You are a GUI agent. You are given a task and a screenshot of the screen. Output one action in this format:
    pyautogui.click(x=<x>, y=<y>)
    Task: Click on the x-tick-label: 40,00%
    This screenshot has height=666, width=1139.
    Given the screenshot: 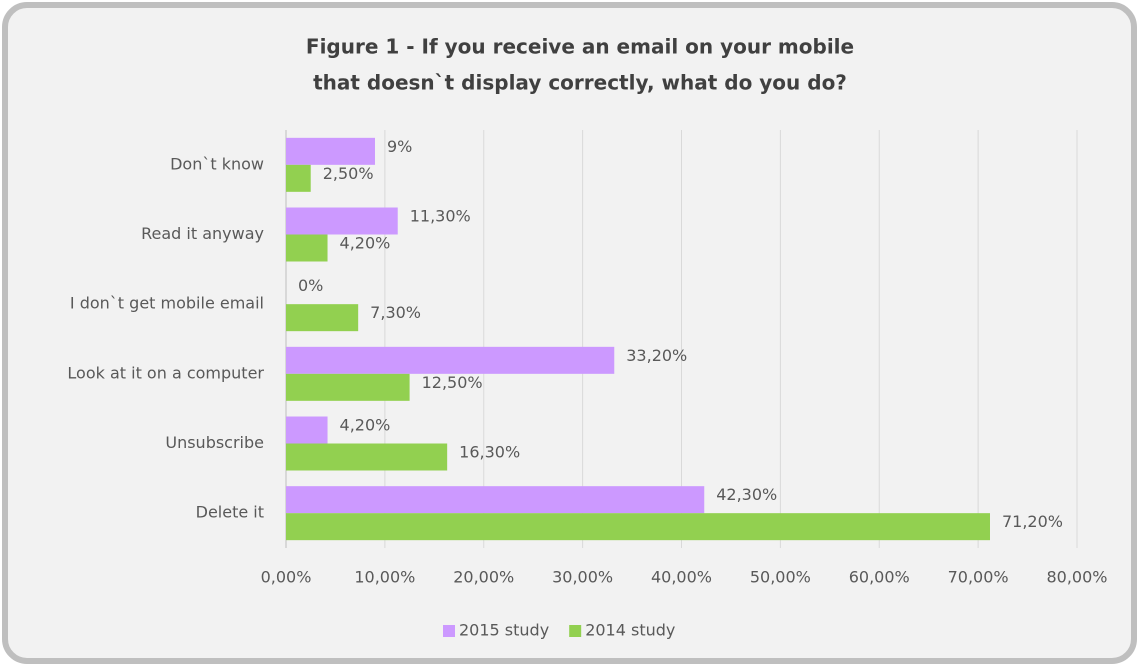 What is the action you would take?
    pyautogui.click(x=681, y=577)
    